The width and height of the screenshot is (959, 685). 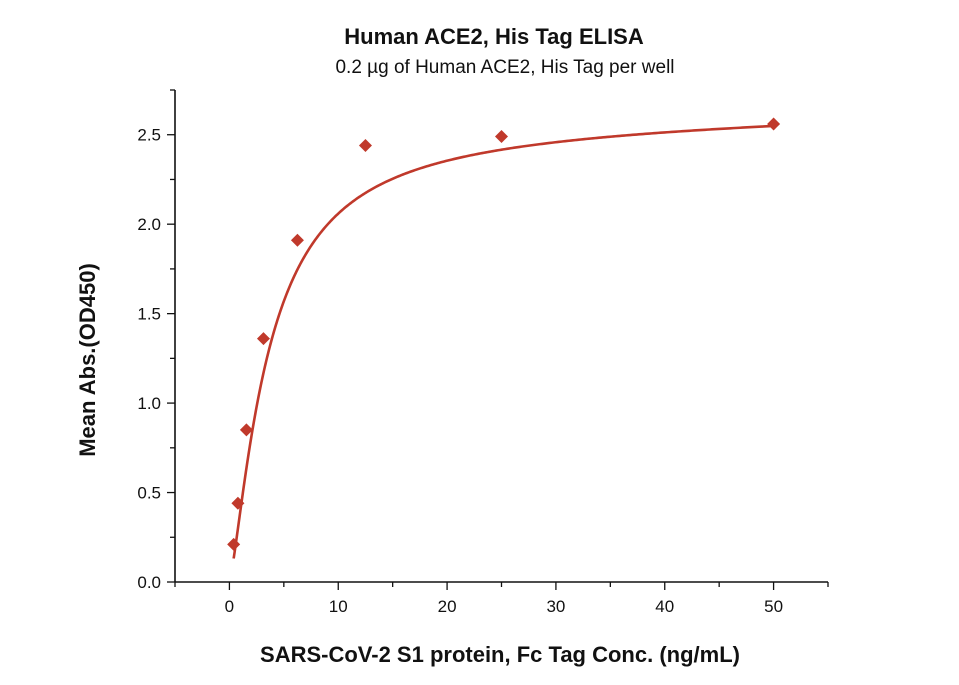 I want to click on x-tick-label: 20, so click(x=447, y=606).